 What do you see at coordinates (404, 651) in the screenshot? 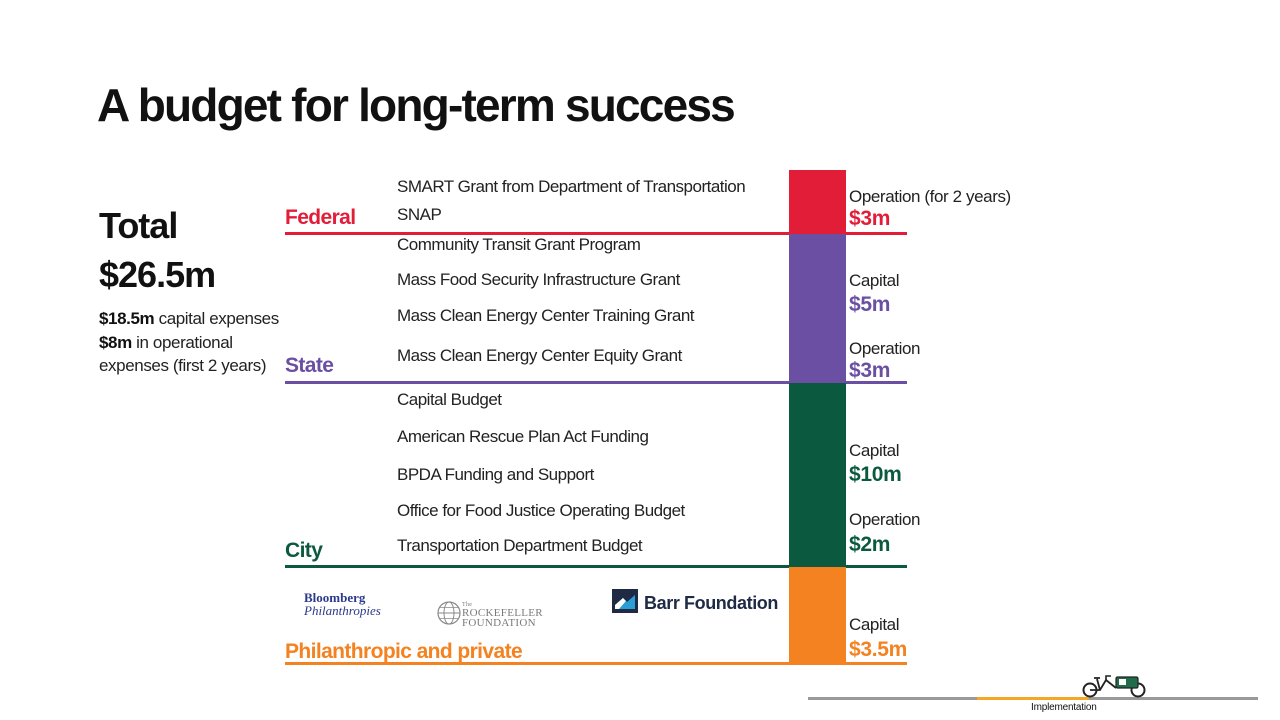
I see `level-philanthropic-label: Philanthropic and private` at bounding box center [404, 651].